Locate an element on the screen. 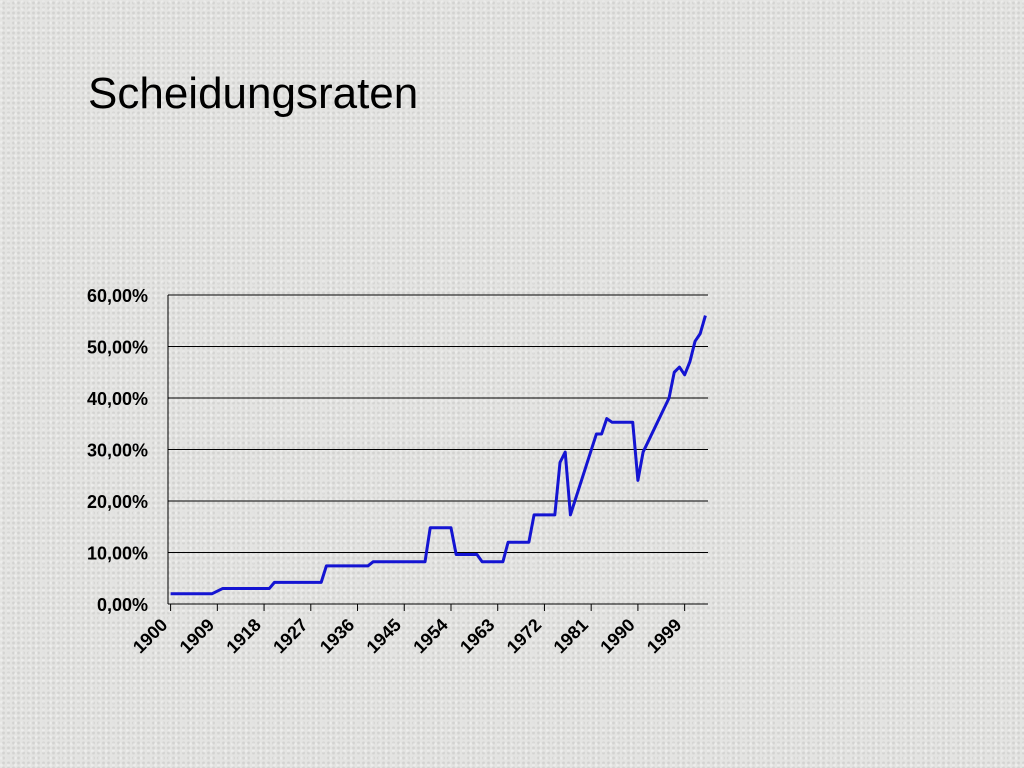 This screenshot has height=768, width=1024. y-tick-label: 0,00% is located at coordinates (122, 605).